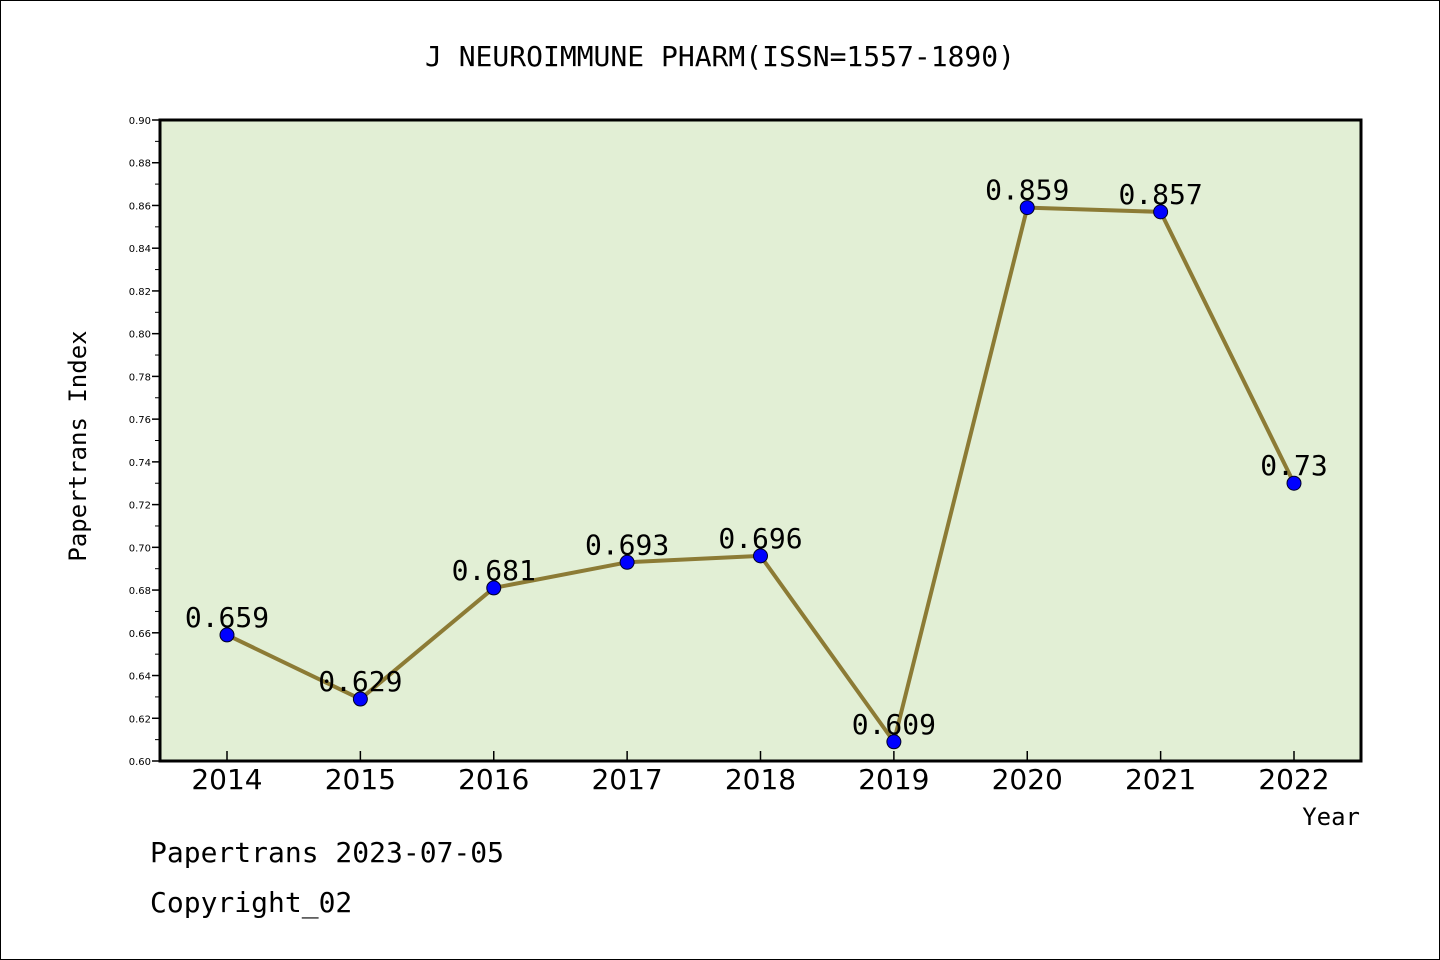  I want to click on y-tick-label: 0.64, so click(140, 677).